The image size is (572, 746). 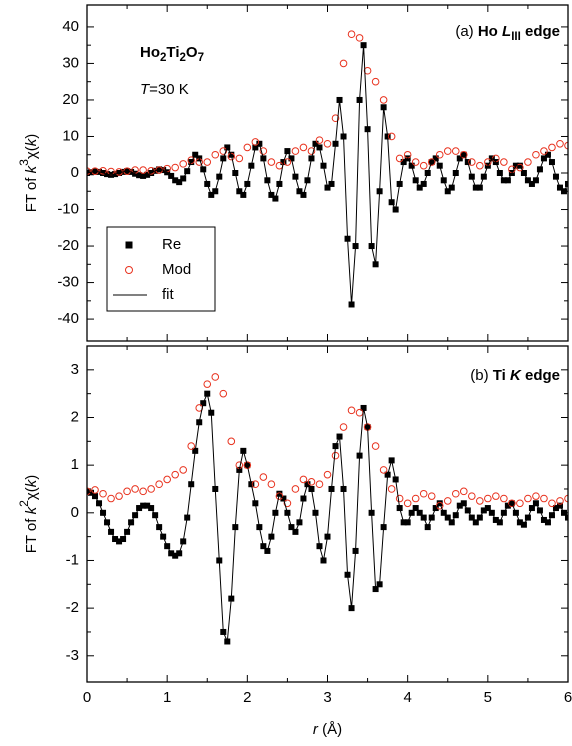 What do you see at coordinates (169, 89) in the screenshot?
I see `text-part: =30 K` at bounding box center [169, 89].